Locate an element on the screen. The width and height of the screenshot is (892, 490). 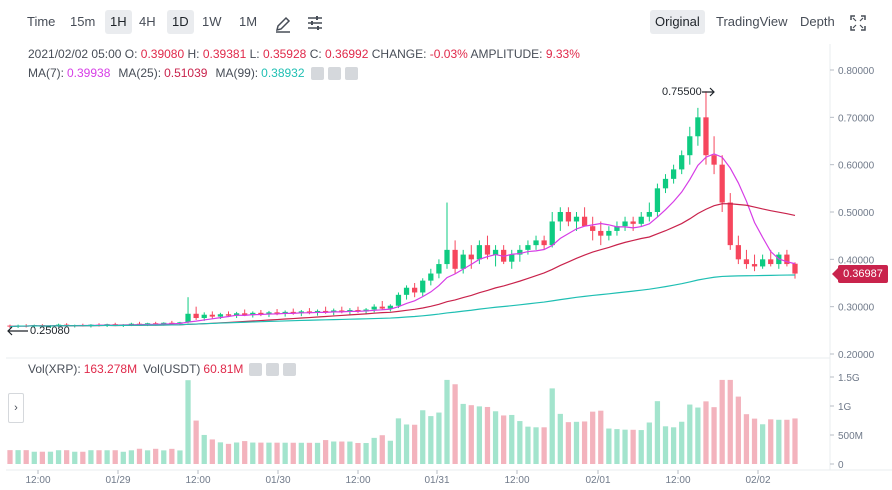
view-original: Original is located at coordinates (677, 22).